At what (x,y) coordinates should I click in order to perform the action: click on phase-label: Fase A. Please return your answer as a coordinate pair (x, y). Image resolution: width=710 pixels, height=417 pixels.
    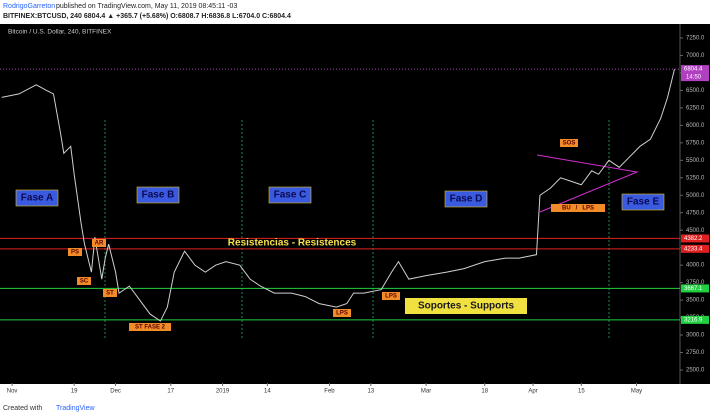
    Looking at the image, I should click on (37, 198).